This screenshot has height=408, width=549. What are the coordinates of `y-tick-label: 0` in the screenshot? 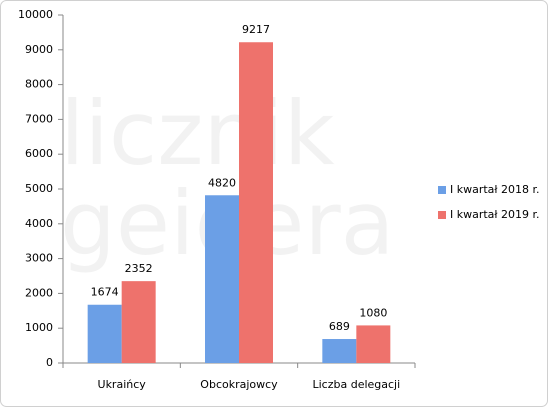 It's located at (49, 362).